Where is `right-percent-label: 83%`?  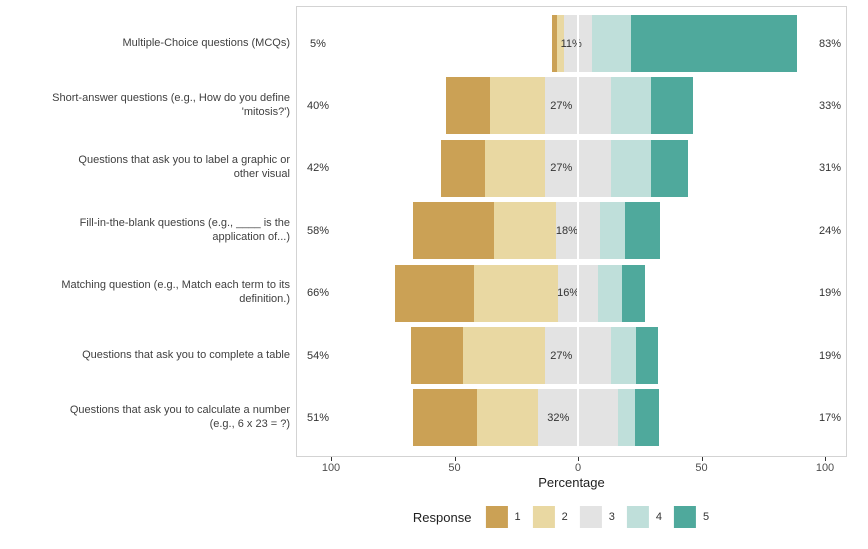
right-percent-label: 83% is located at coordinates (830, 43).